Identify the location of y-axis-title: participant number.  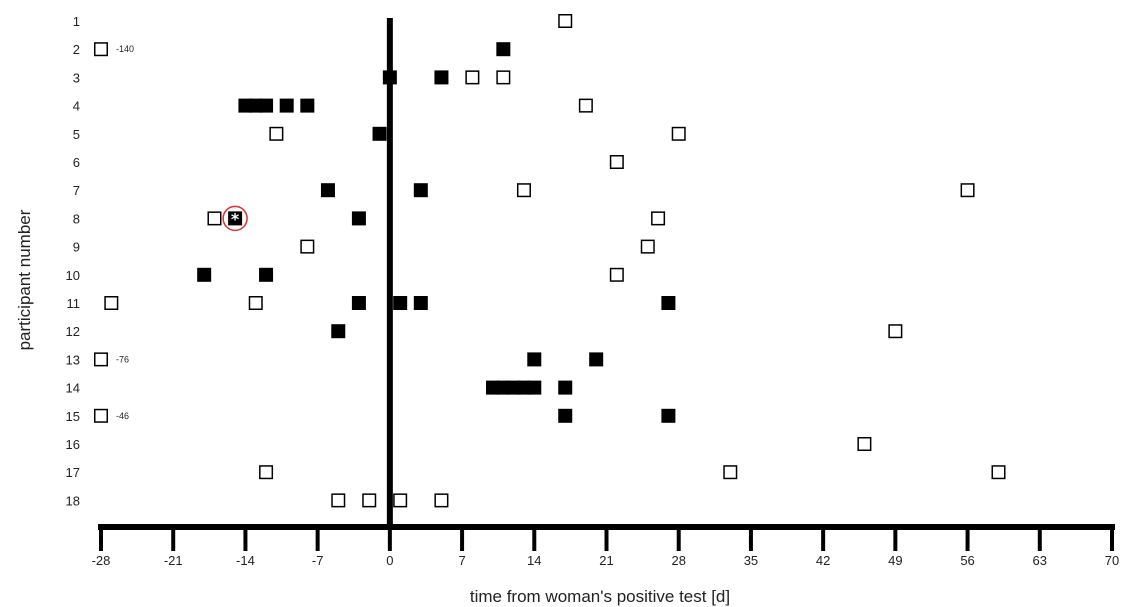
(24, 279).